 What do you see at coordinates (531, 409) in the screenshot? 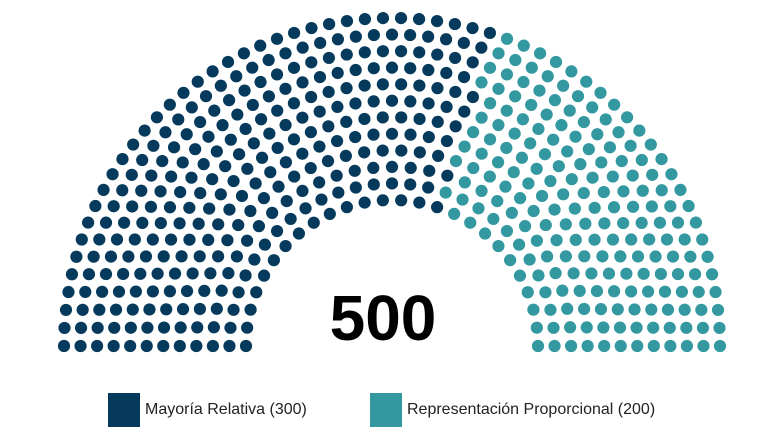
I see `legend-label-representacion-proporcional: Representación Proporcional (200)` at bounding box center [531, 409].